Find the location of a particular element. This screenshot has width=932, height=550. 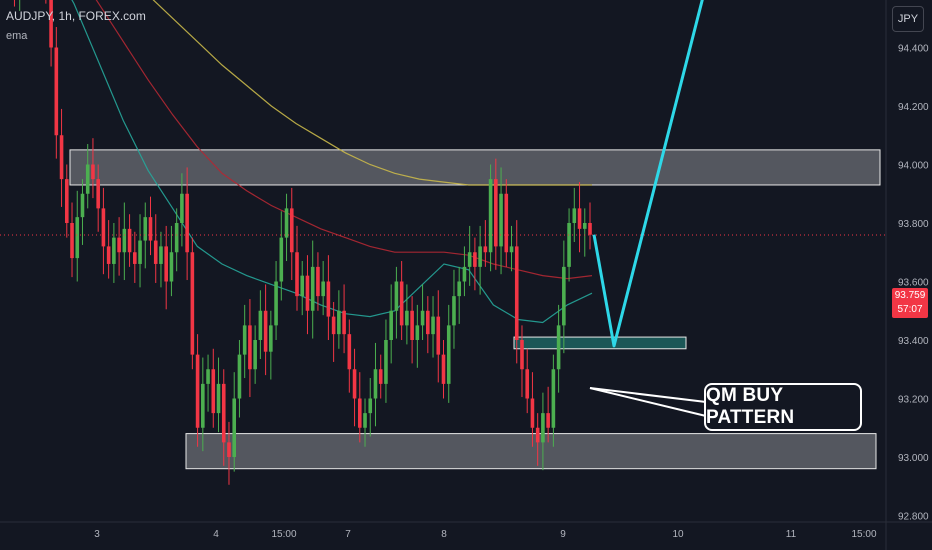

price-tick-label: 93.200 is located at coordinates (913, 400).